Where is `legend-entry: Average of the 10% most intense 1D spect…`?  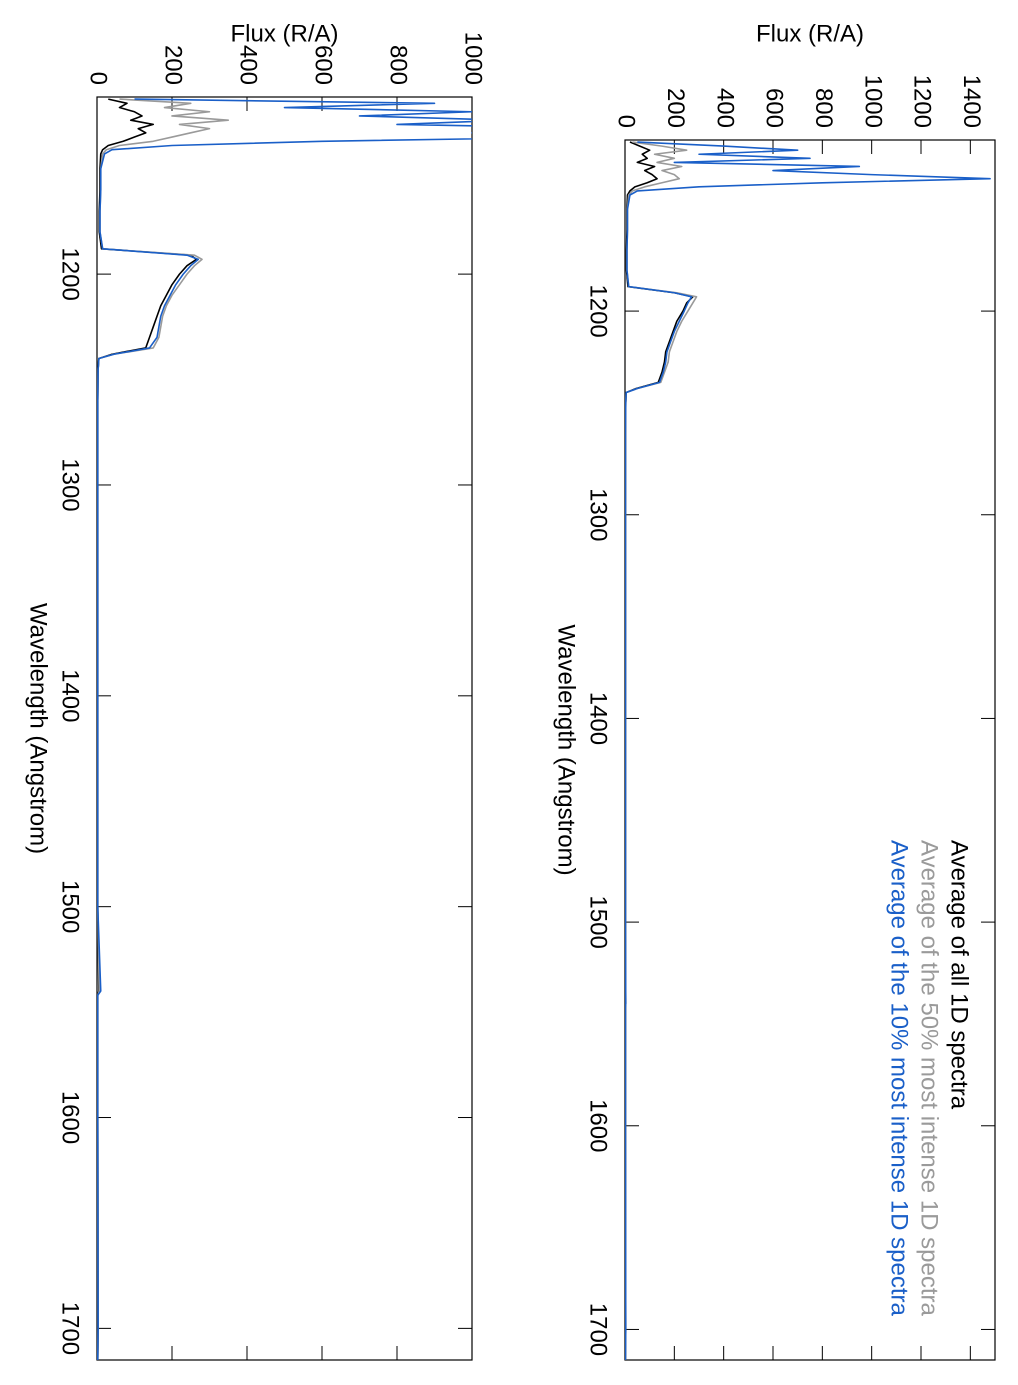
legend-entry: Average of the 10% most intense 1D spect… is located at coordinates (899, 1078).